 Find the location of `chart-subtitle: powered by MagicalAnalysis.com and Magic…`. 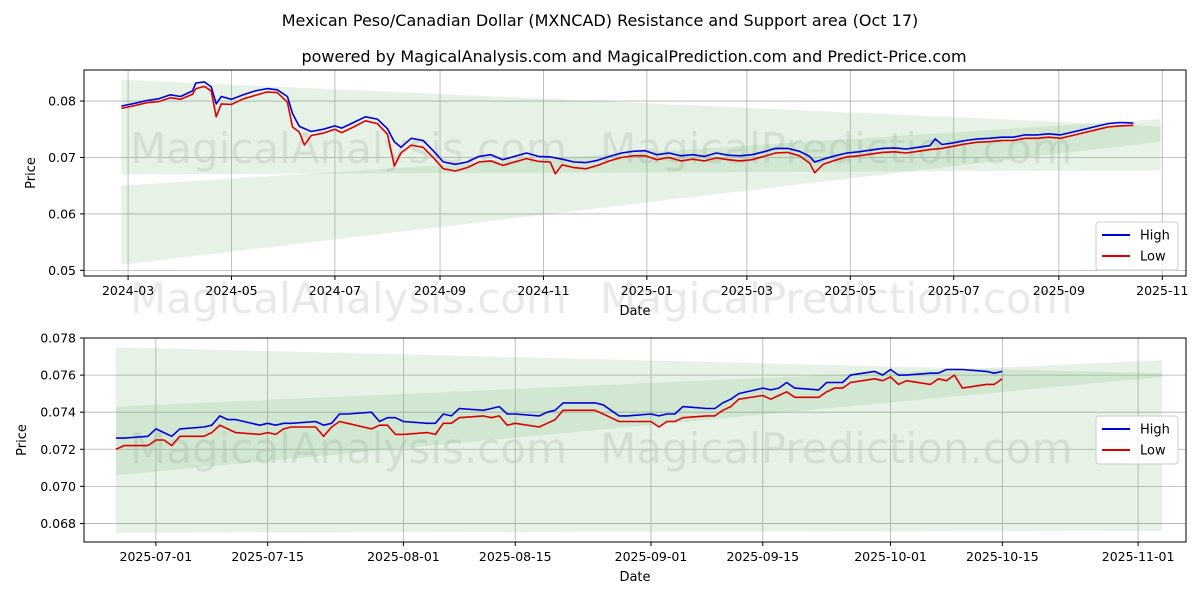

chart-subtitle: powered by MagicalAnalysis.com and Magic… is located at coordinates (633, 56).